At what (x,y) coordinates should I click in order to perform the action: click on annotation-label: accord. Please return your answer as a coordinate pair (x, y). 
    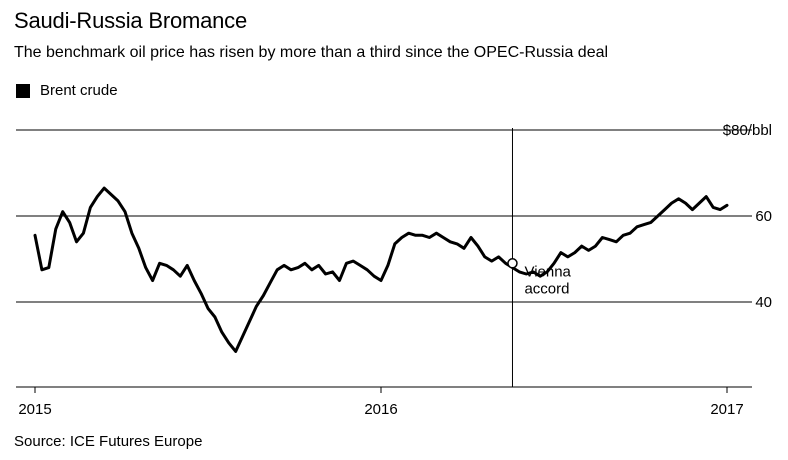
    Looking at the image, I should click on (546, 288).